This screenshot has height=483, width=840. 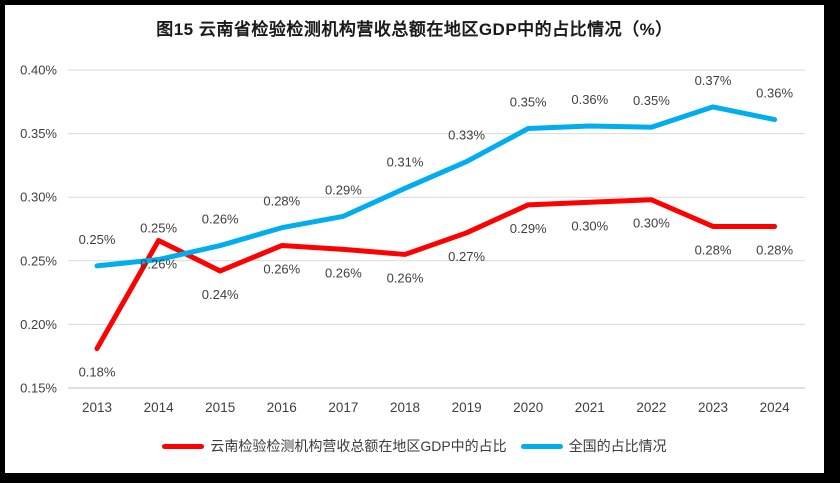 What do you see at coordinates (713, 80) in the screenshot?
I see `data-label: 0.37%` at bounding box center [713, 80].